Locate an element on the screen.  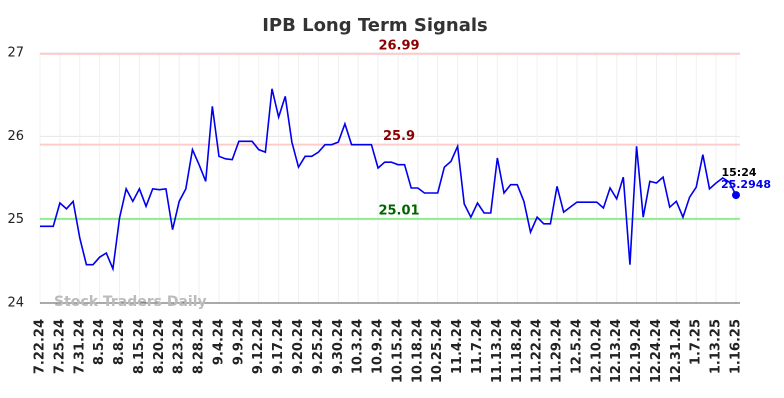
x-tick-label: 10.18.24 is located at coordinates (417, 351).